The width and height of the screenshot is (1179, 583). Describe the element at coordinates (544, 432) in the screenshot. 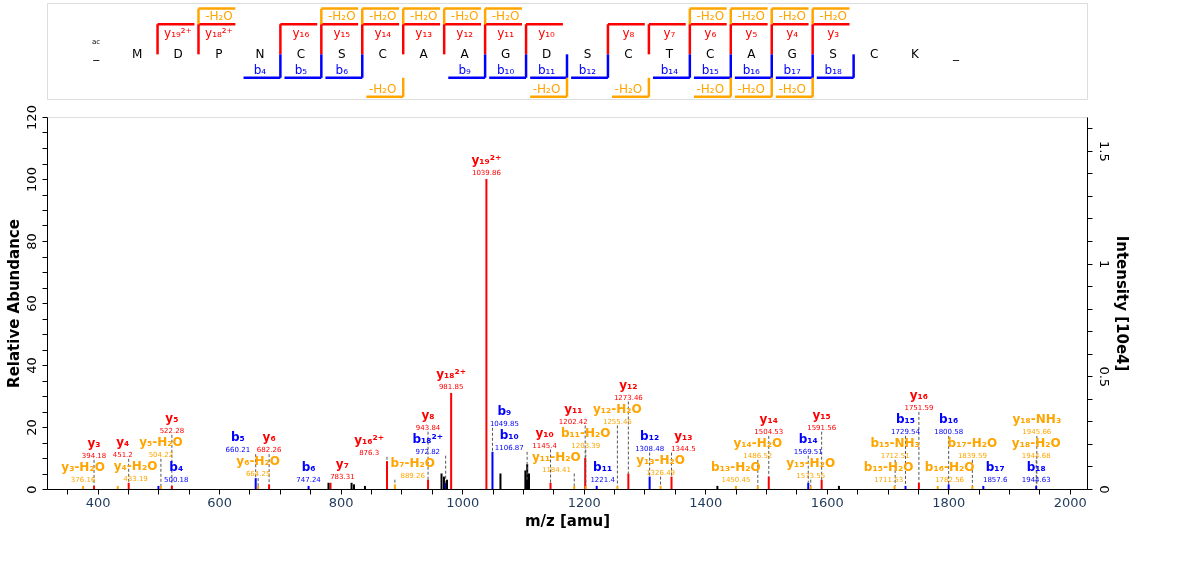

I see `annotation: y₁₀` at that location.